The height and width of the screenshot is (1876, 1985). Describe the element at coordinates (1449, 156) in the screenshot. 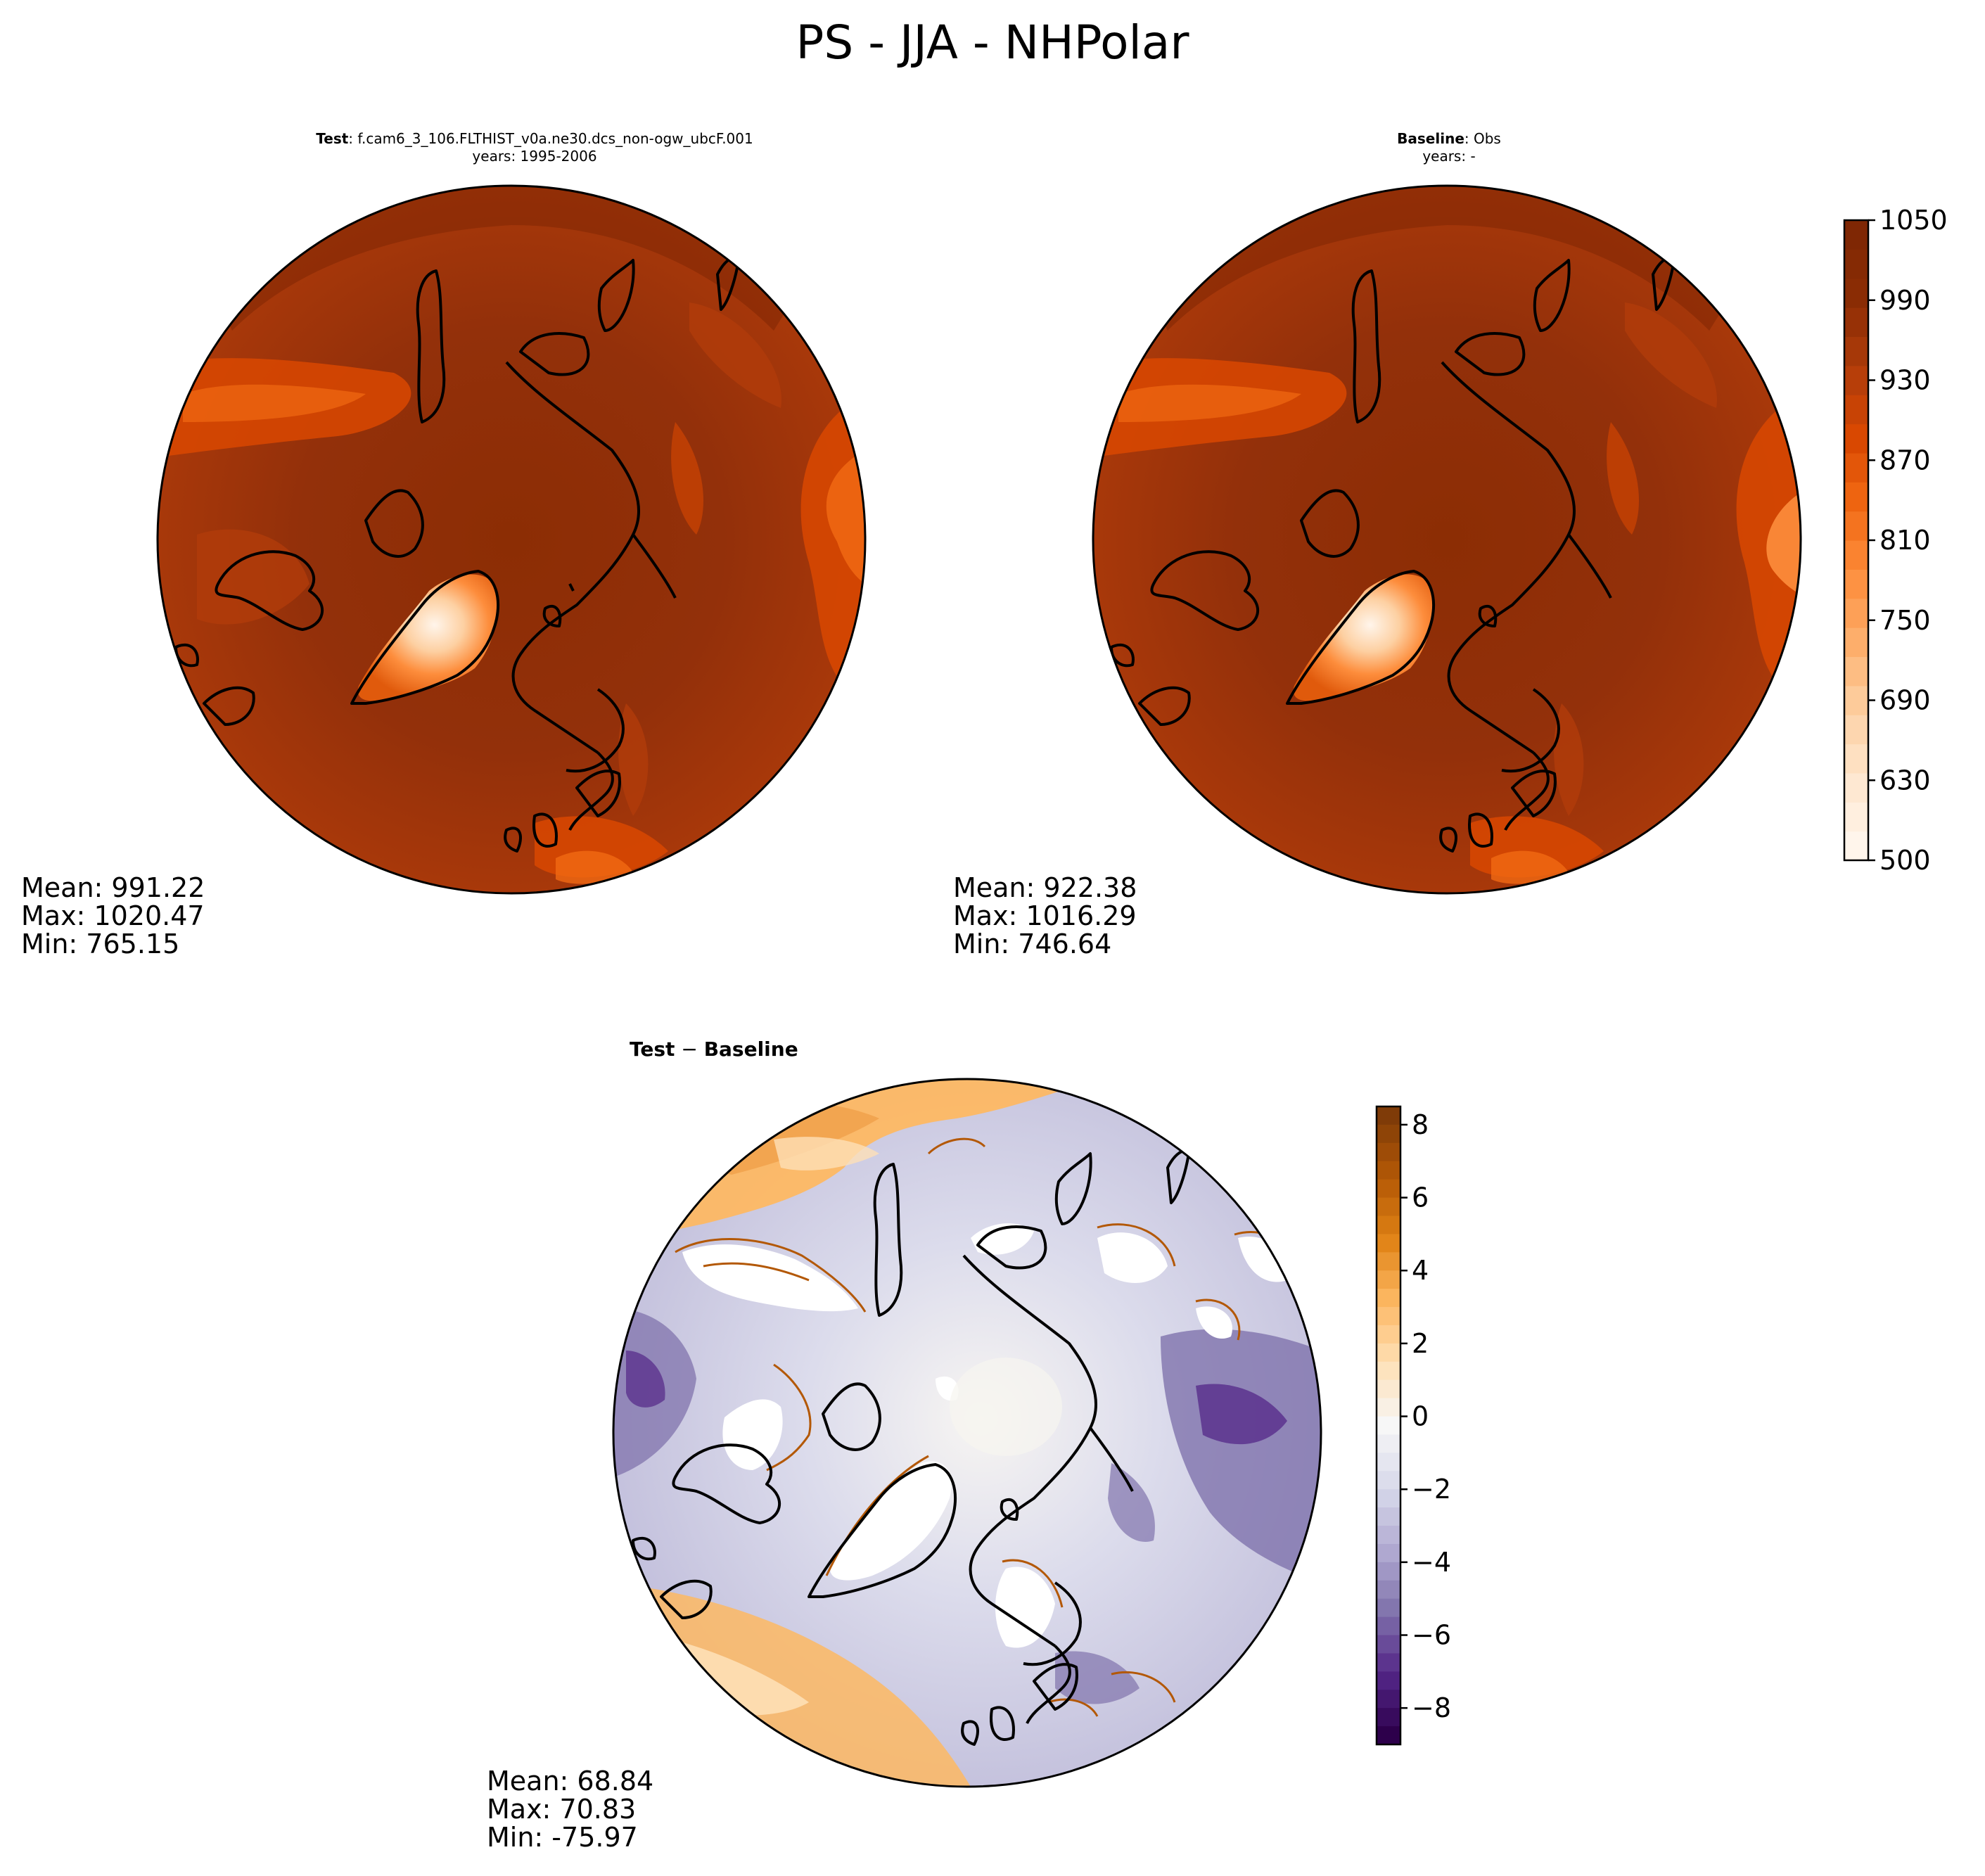

I see `baseline-years: years: -` at that location.